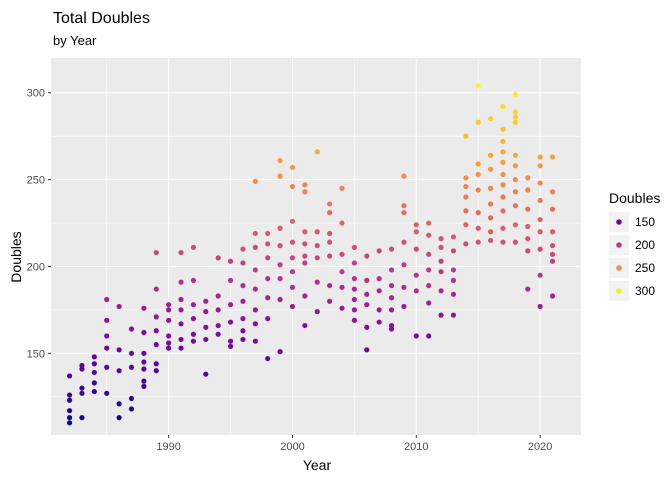 This screenshot has width=672, height=480. Describe the element at coordinates (540, 447) in the screenshot. I see `x-tick-label: 2020` at that location.